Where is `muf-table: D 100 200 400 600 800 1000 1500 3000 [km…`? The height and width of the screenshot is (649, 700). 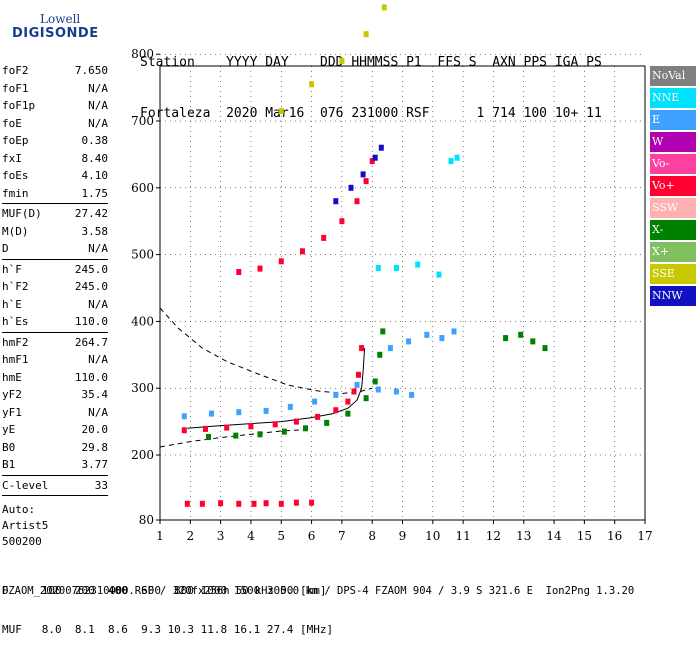
muf-table: D 100 200 400 600 800 1000 1500 3000 [km… is located at coordinates (167, 603).